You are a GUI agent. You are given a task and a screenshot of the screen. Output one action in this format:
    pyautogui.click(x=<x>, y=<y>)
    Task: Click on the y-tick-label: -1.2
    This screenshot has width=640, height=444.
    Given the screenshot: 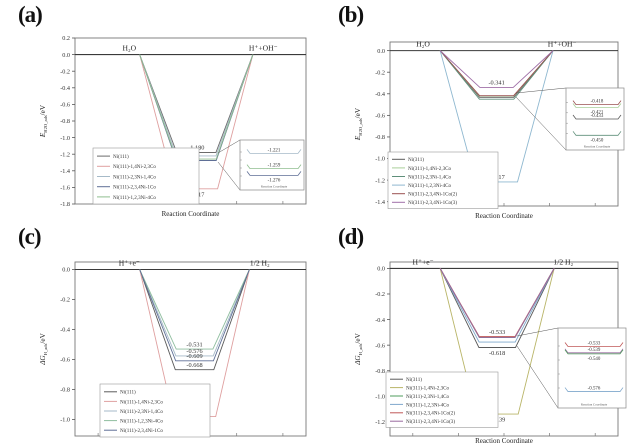 What is the action you would take?
    pyautogui.click(x=380, y=422)
    